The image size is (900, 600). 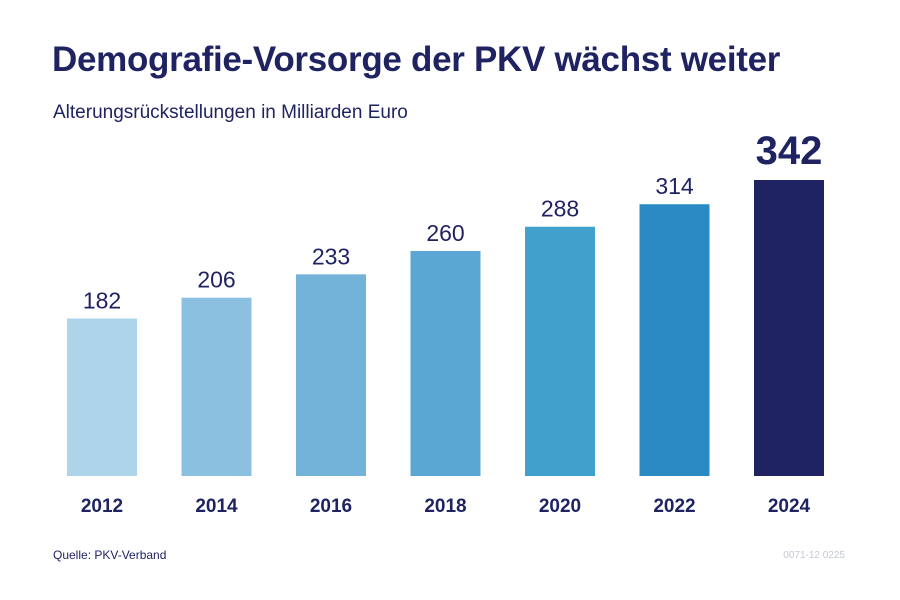 I want to click on x-tick-2018: 2018, so click(x=445, y=506).